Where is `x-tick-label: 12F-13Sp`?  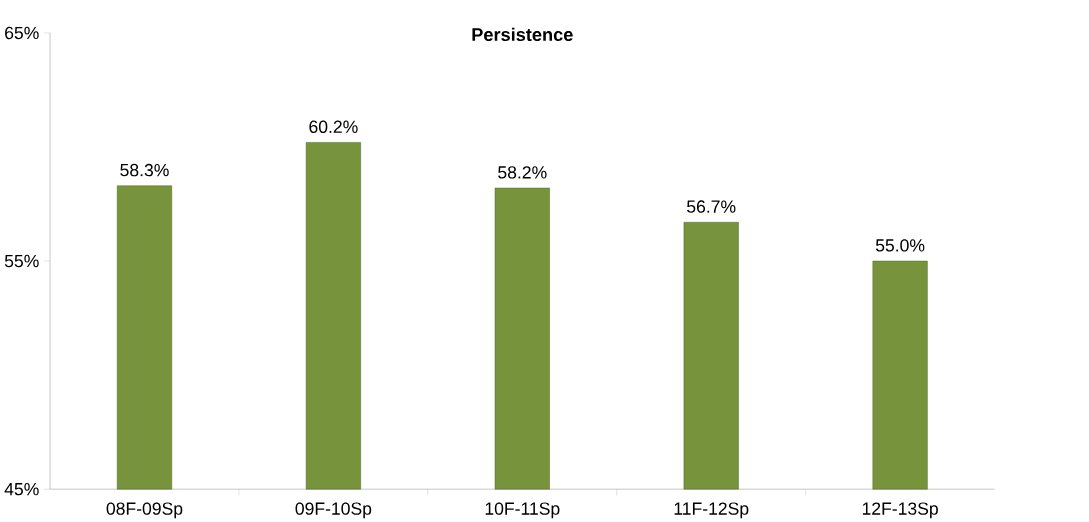 x-tick-label: 12F-13Sp is located at coordinates (900, 510).